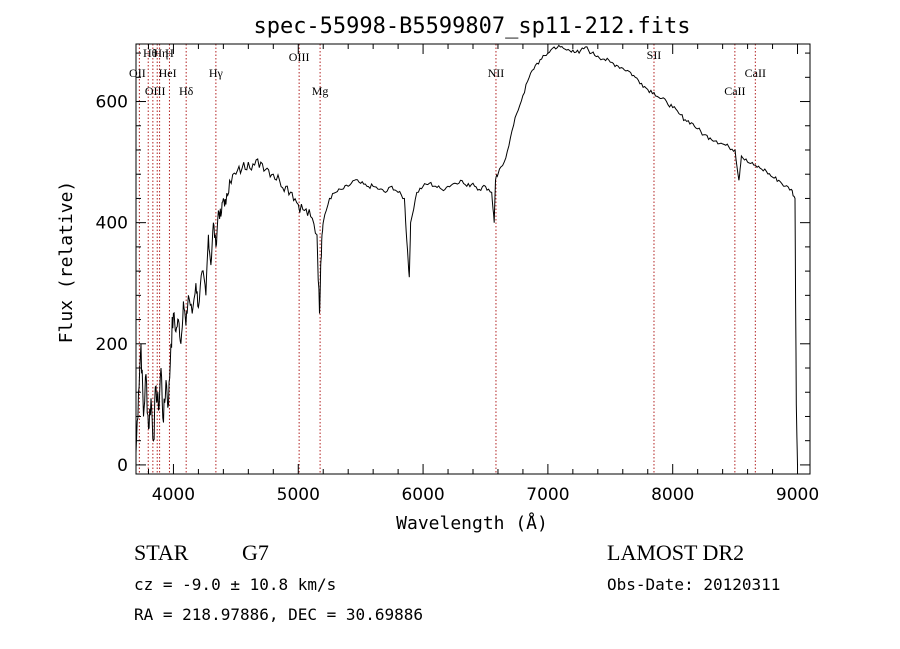 The width and height of the screenshot is (900, 649). What do you see at coordinates (168, 73) in the screenshot?
I see `line-marker-label: HeI` at bounding box center [168, 73].